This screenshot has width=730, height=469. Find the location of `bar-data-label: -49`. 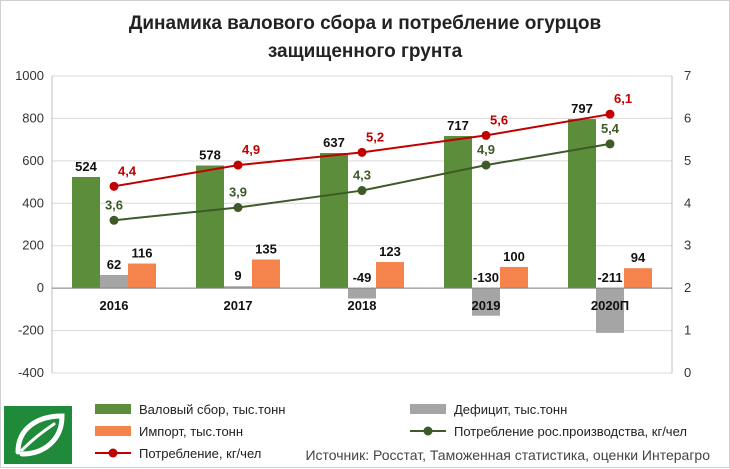

bar-data-label: -49 is located at coordinates (362, 277).